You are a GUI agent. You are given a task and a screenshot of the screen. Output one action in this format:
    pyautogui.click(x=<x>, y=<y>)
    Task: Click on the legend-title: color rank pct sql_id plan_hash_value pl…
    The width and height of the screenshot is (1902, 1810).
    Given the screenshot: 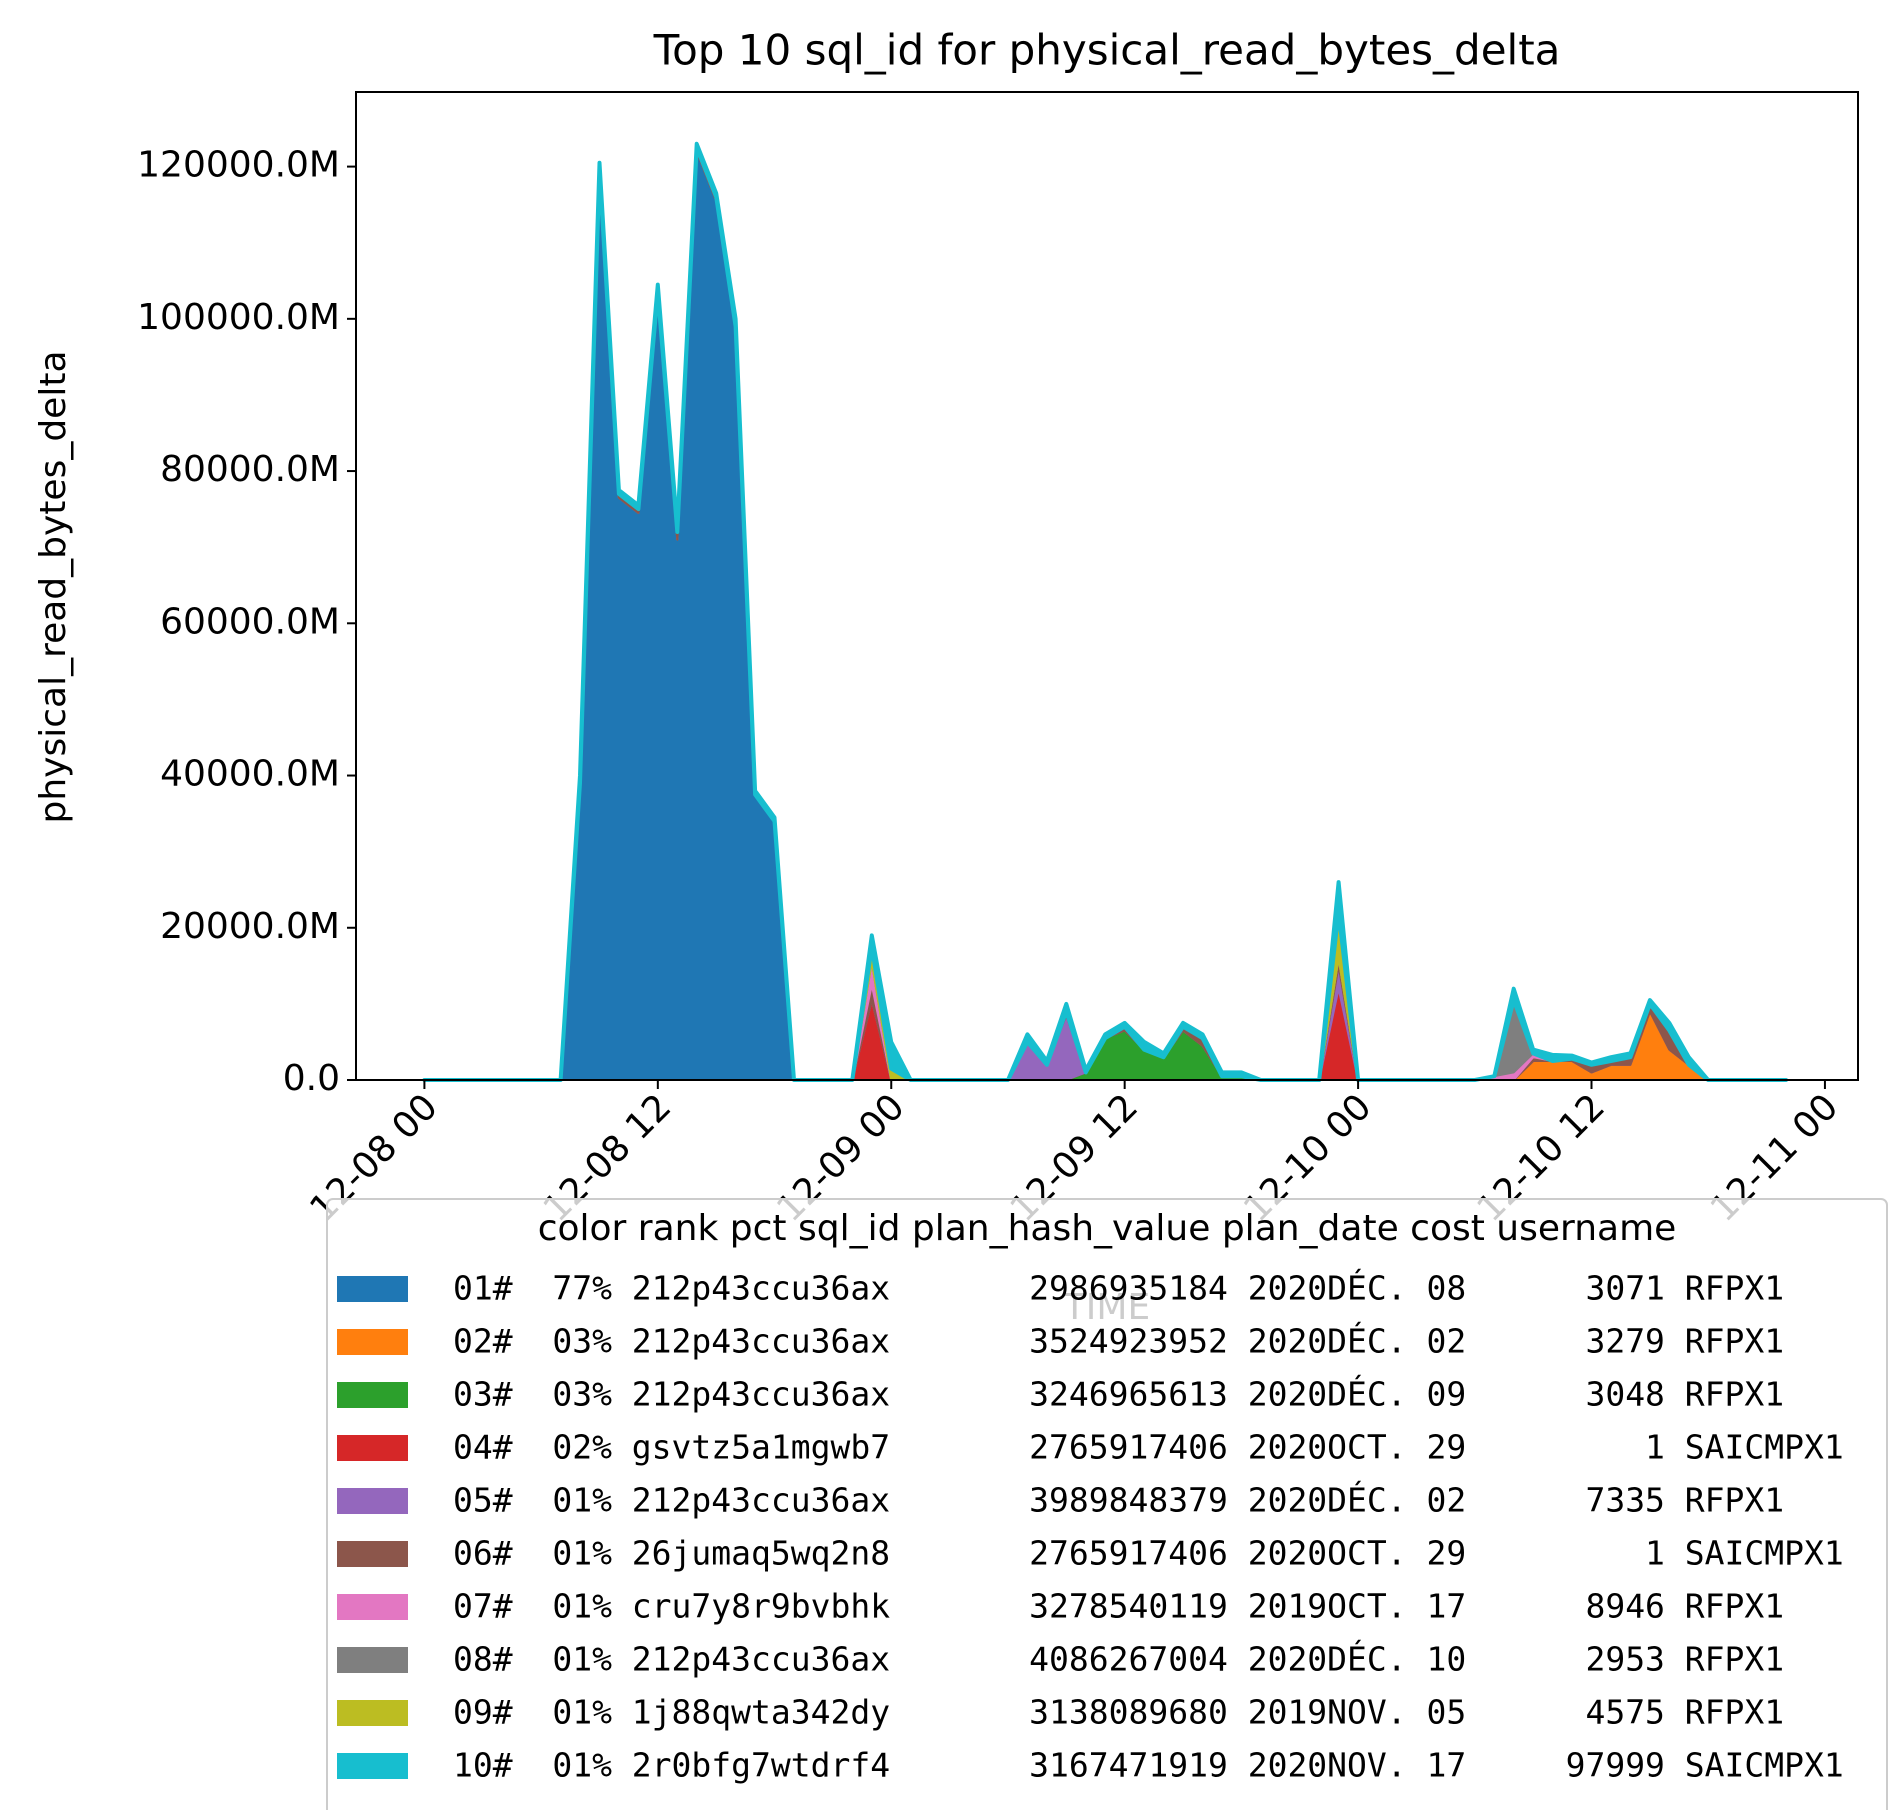 What is the action you would take?
    pyautogui.click(x=1107, y=1228)
    